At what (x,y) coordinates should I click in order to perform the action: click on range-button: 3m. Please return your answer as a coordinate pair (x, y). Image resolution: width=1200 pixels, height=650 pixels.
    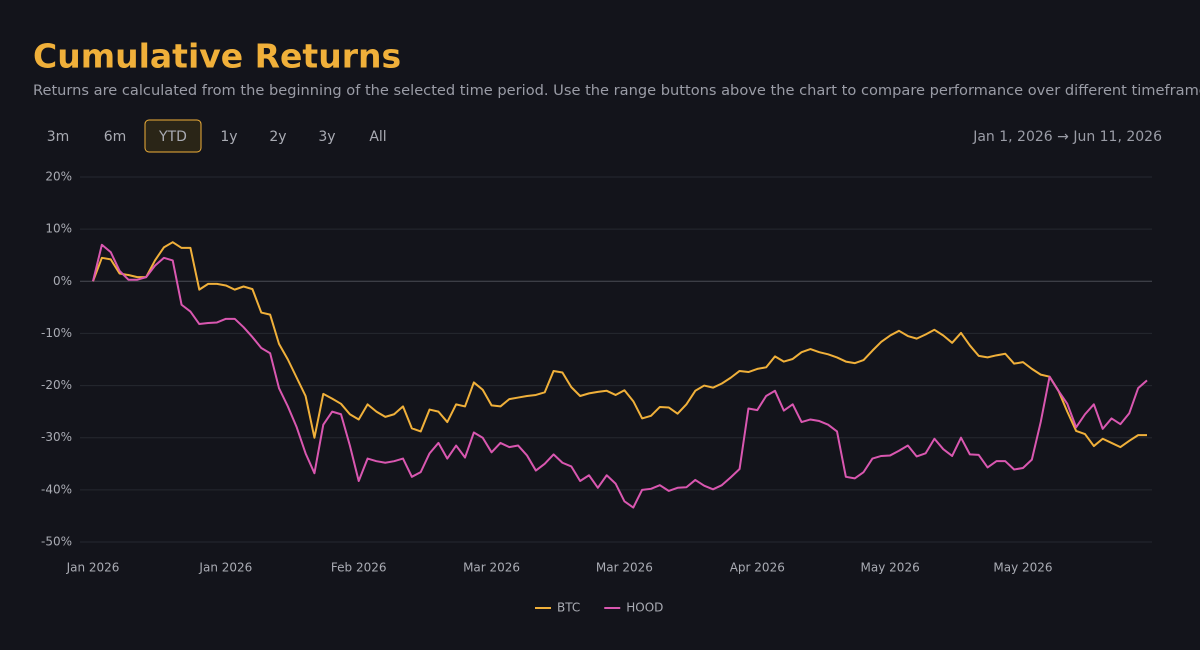
    Looking at the image, I should click on (58, 137).